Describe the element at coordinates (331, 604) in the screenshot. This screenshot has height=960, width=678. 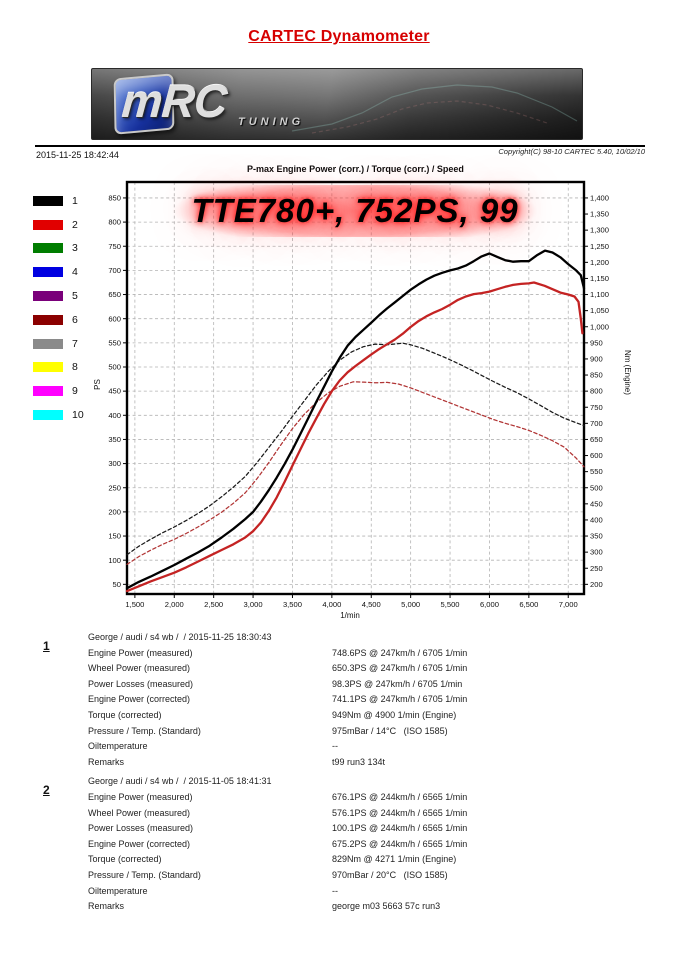
I see `x-axis-tick-label: 4,000` at that location.